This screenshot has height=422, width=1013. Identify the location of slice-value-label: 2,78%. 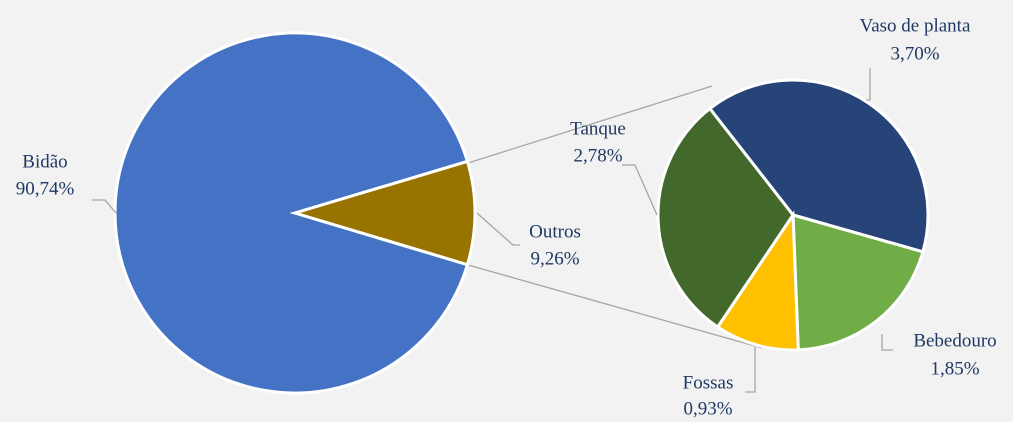
(597, 155).